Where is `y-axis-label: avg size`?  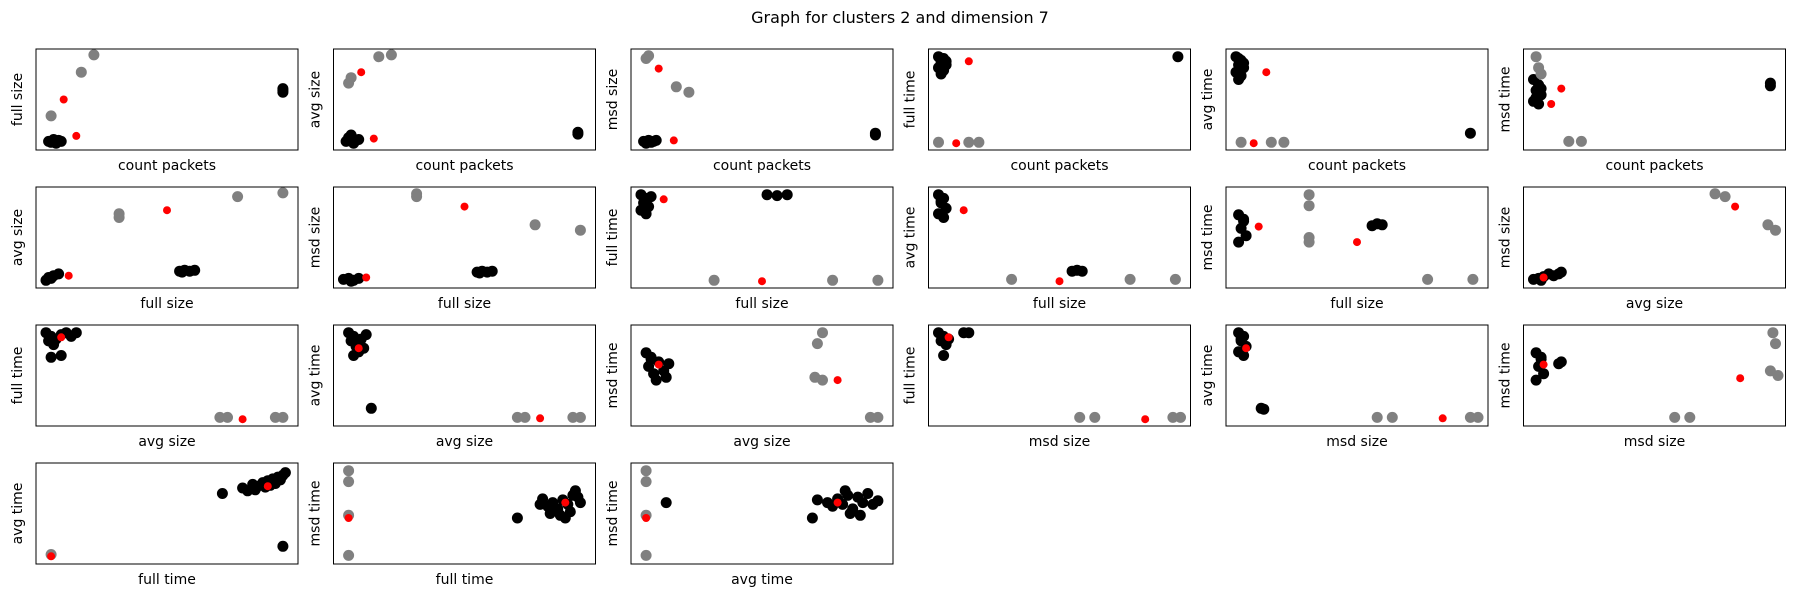
y-axis-label: avg size is located at coordinates (18, 237).